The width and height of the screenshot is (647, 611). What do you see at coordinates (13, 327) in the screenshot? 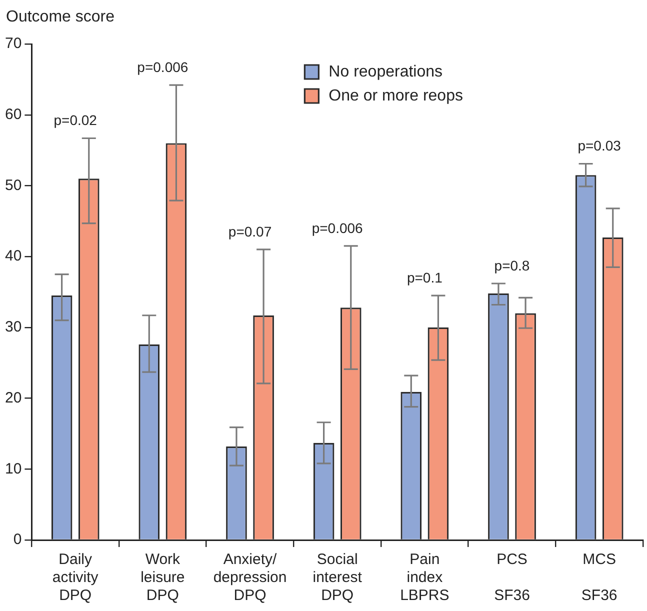
I see `y-tick-label: 30` at bounding box center [13, 327].